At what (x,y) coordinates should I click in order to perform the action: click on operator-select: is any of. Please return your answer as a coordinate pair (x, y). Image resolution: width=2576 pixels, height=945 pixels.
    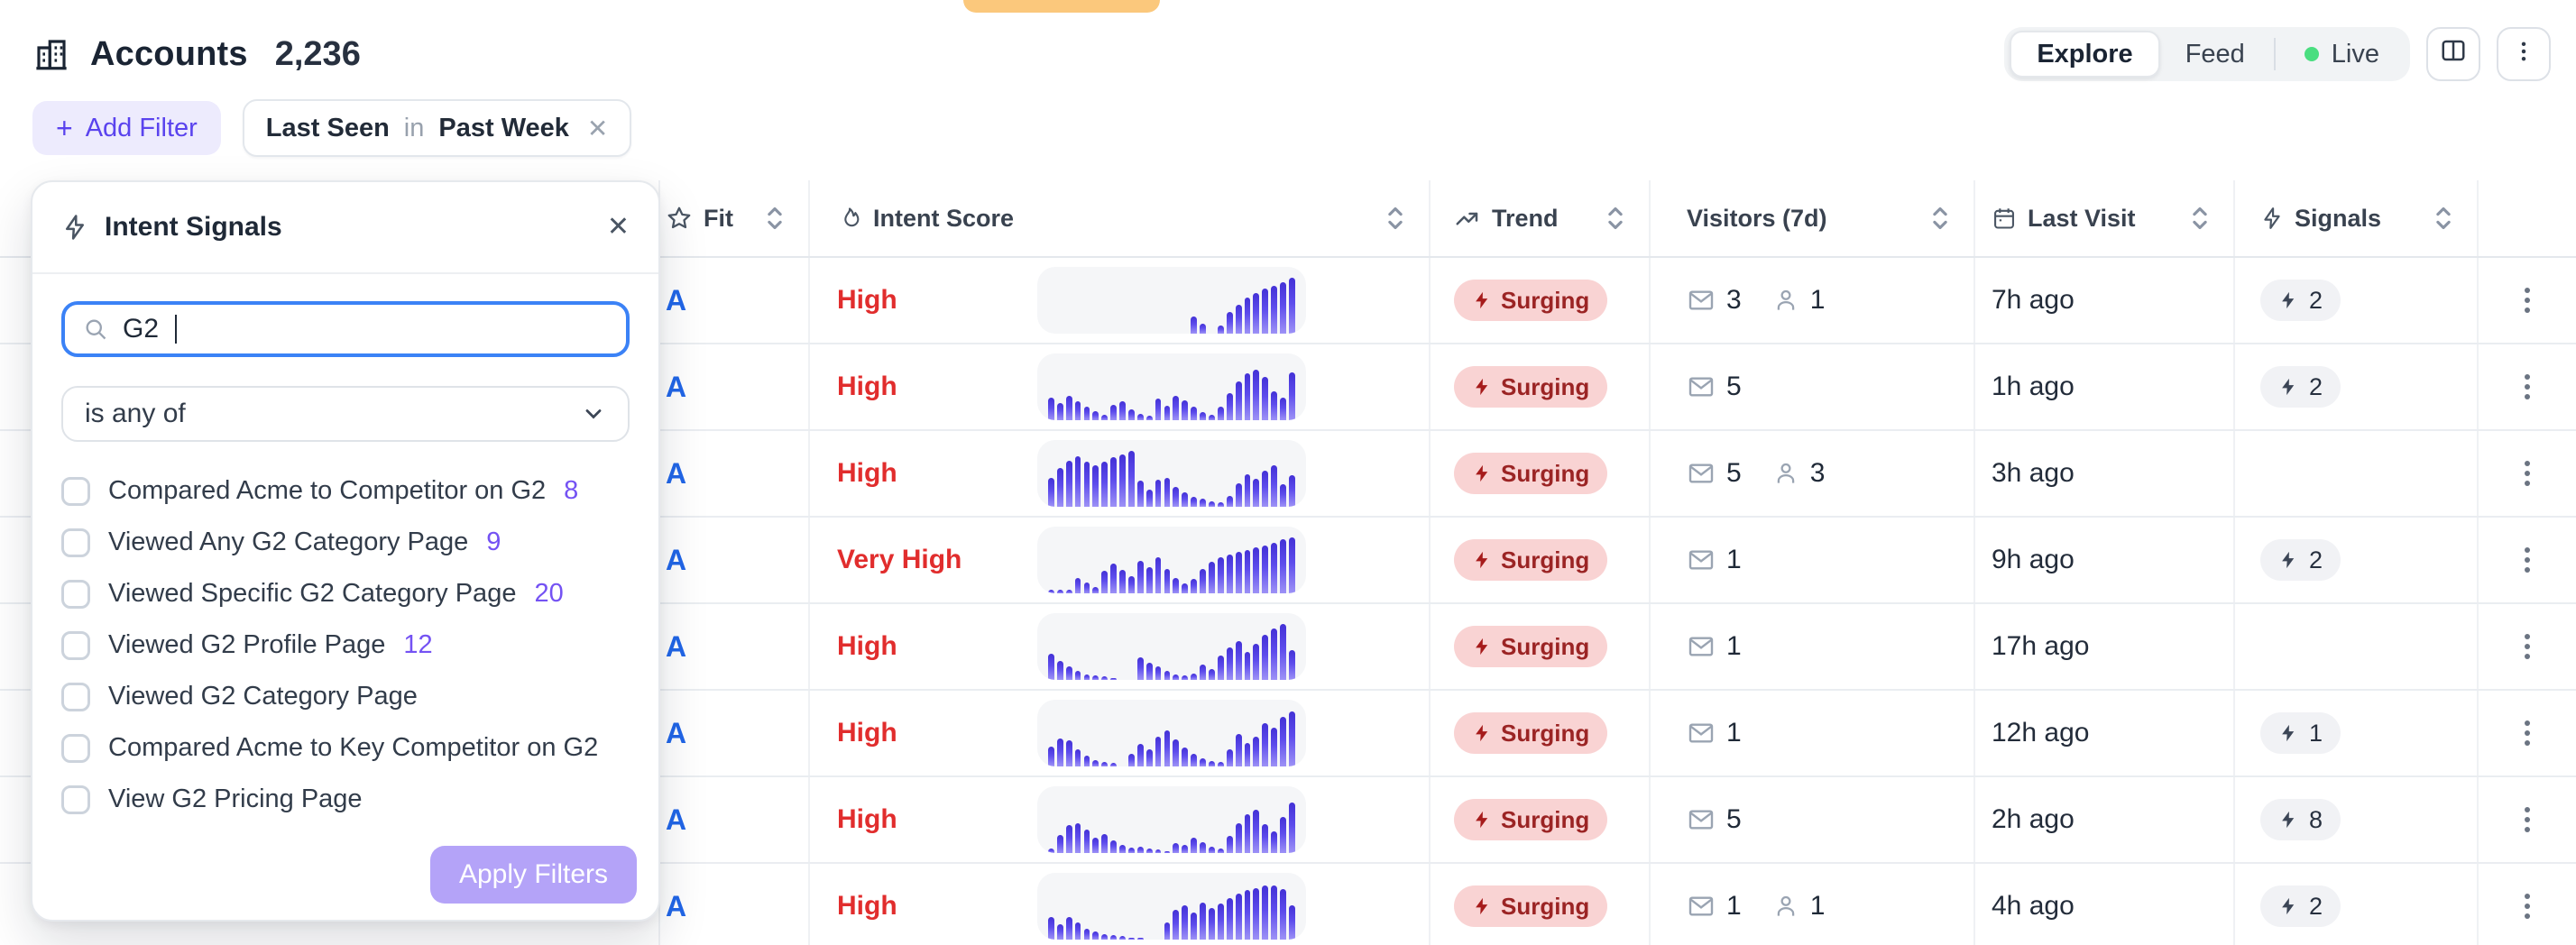
    Looking at the image, I should click on (346, 414).